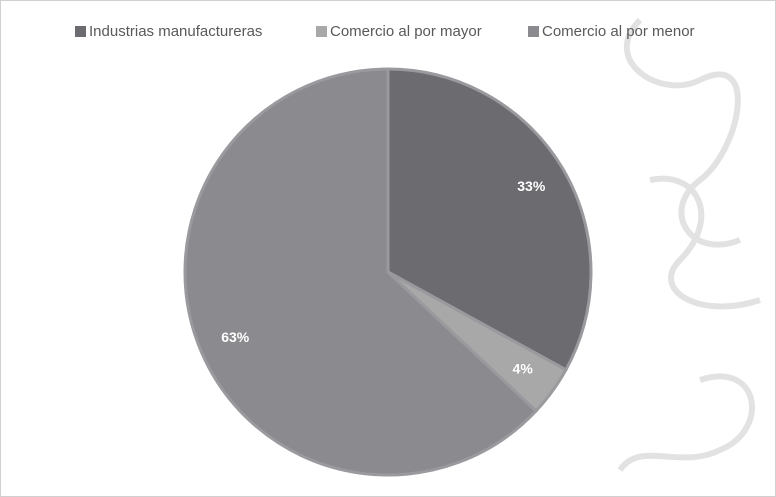 This screenshot has height=497, width=776. Describe the element at coordinates (175, 31) in the screenshot. I see `legend-label: Industrias manufactureras` at that location.